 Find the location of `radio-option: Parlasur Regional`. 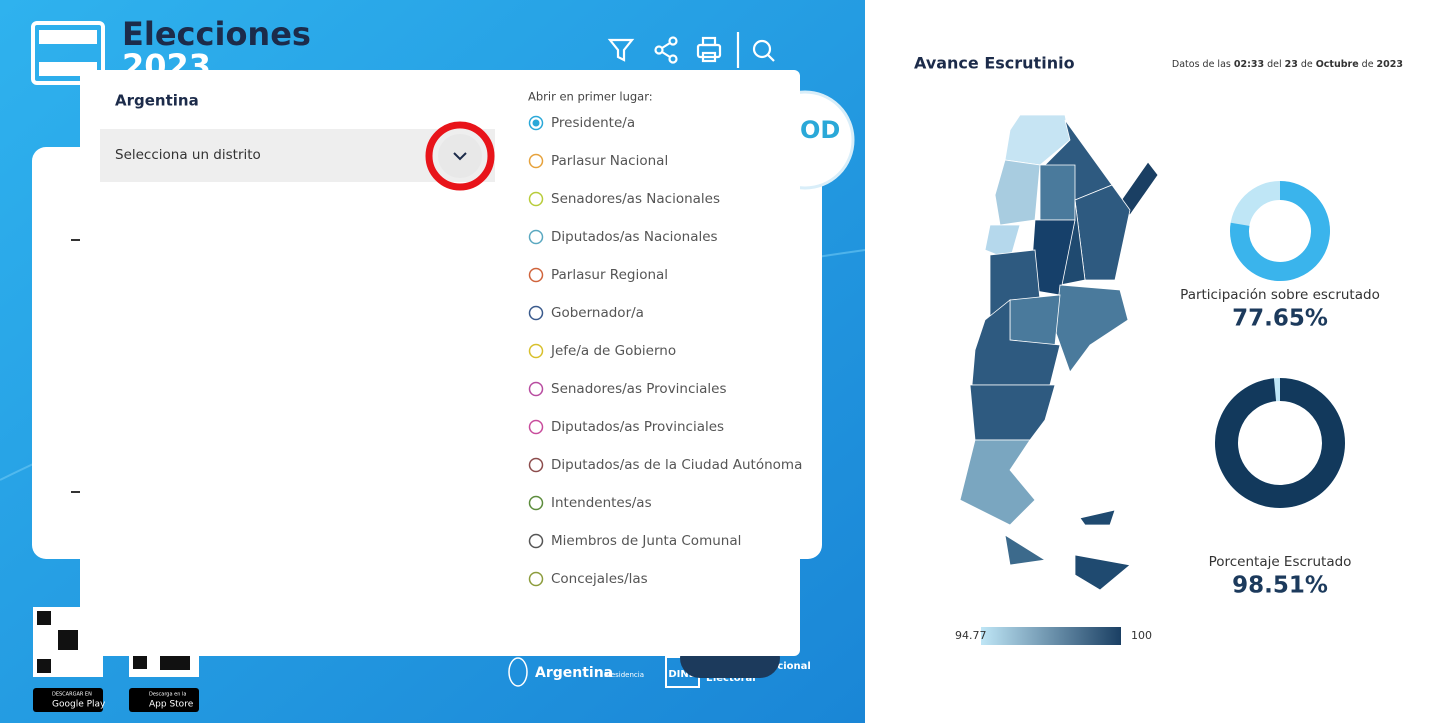

radio-option: Parlasur Regional is located at coordinates (598, 275).